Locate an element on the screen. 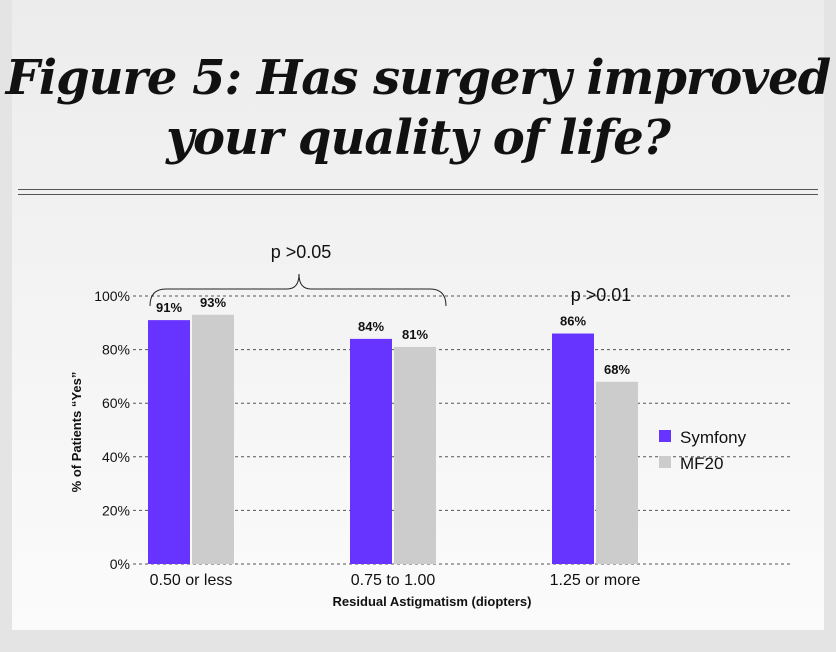  title-line-2: your quality of life? is located at coordinates (418, 138).